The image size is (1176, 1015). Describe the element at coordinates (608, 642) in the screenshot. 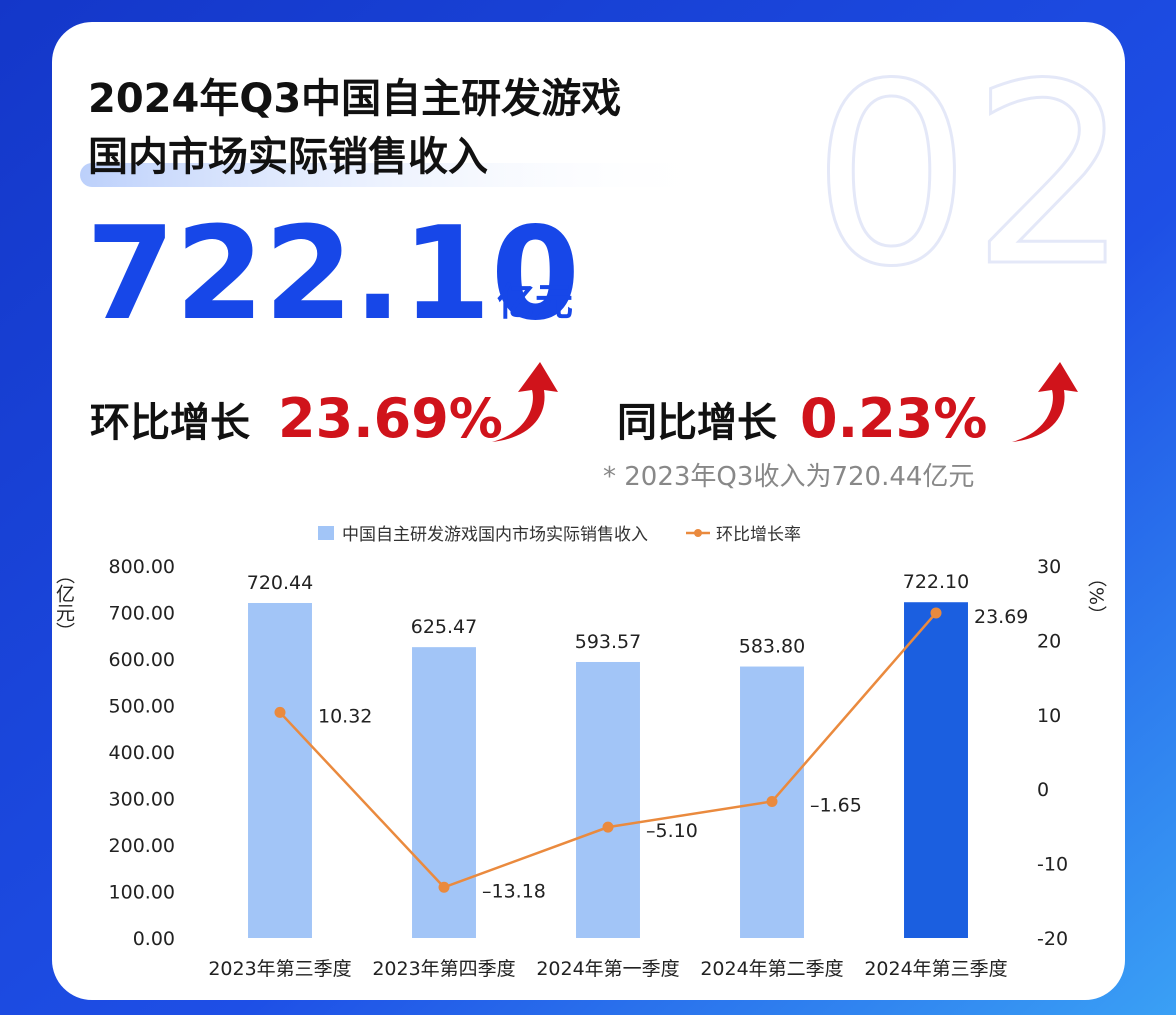

I see `bar-value-label: 593.57` at that location.